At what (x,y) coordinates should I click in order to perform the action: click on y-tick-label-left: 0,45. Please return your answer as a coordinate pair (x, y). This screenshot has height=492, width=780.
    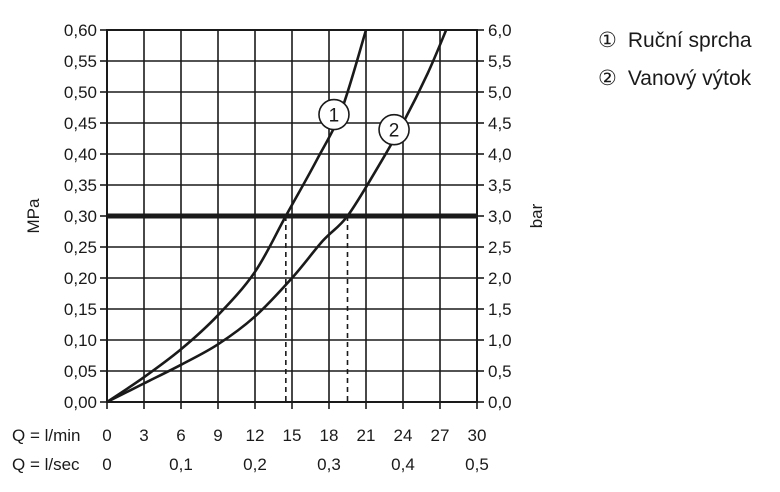
    Looking at the image, I should click on (80, 123).